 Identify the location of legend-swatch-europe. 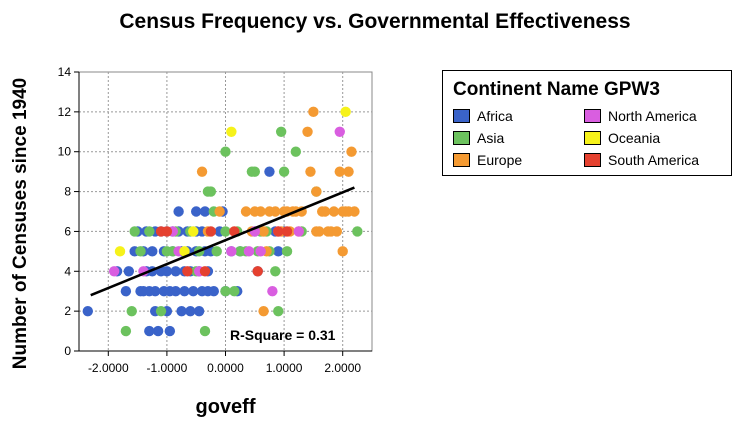
(461, 160).